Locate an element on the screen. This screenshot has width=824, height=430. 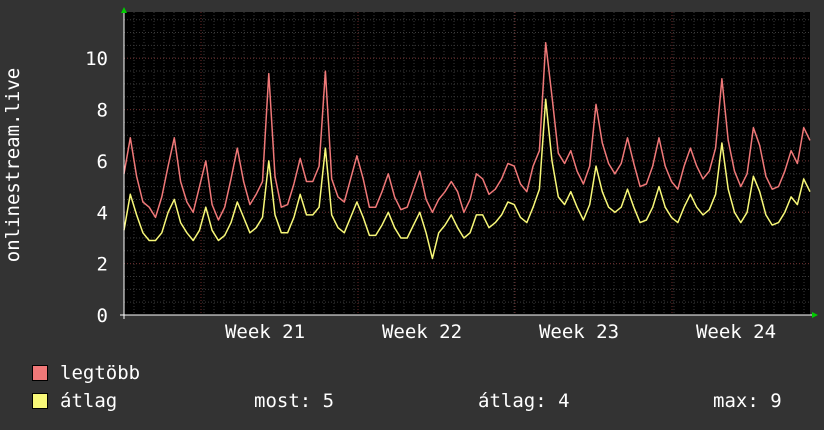
x-tick-label: Week 22 is located at coordinates (422, 332).